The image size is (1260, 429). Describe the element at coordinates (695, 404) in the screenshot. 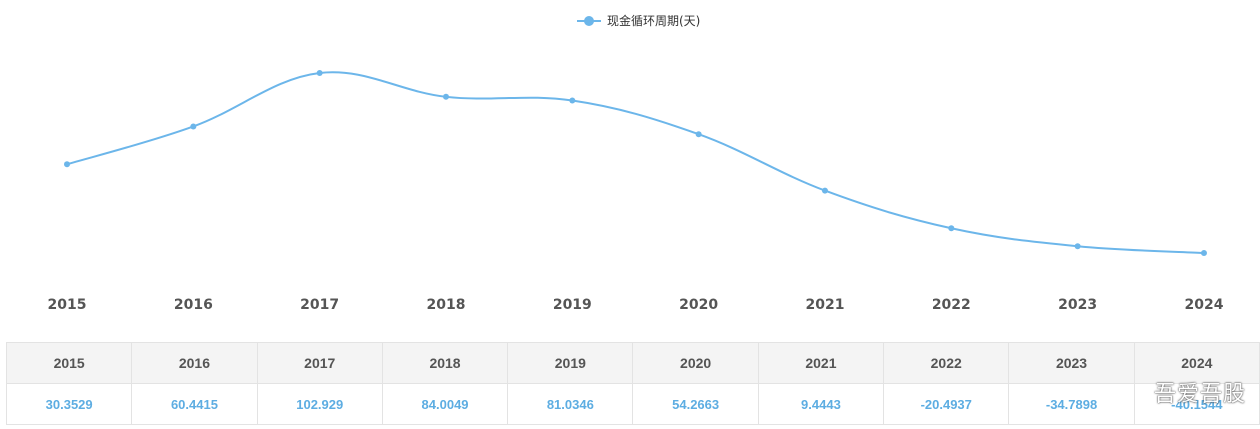

I see `table-cell: 54.2663` at that location.